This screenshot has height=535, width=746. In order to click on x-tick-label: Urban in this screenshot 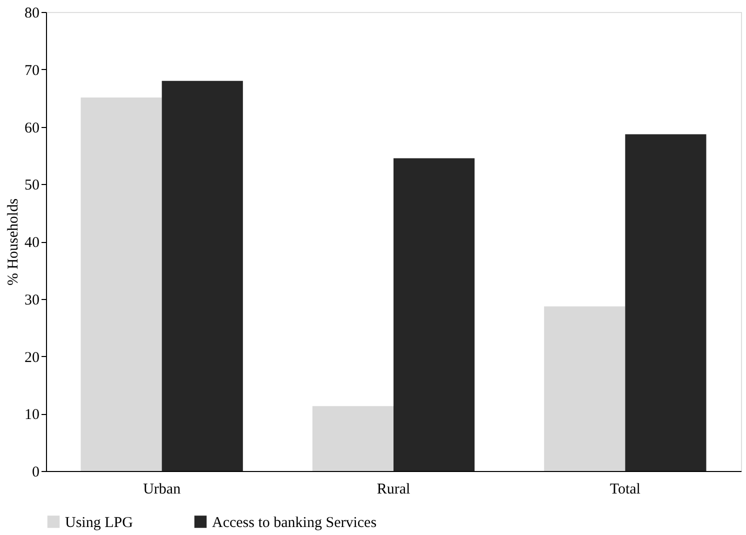, I will do `click(162, 490)`.